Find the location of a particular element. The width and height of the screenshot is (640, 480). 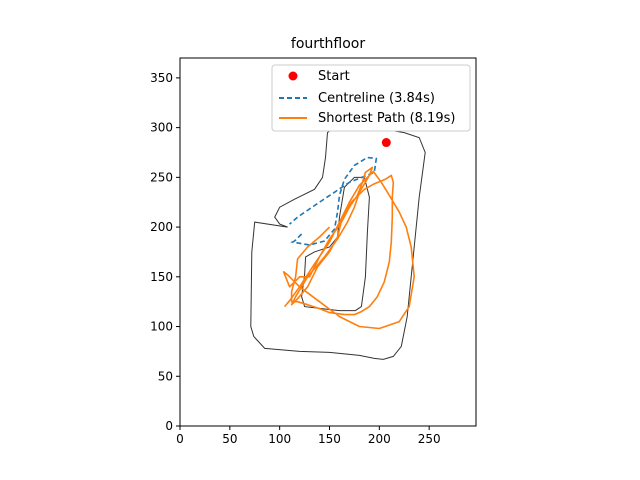

x-tick-label: 100 is located at coordinates (279, 439).